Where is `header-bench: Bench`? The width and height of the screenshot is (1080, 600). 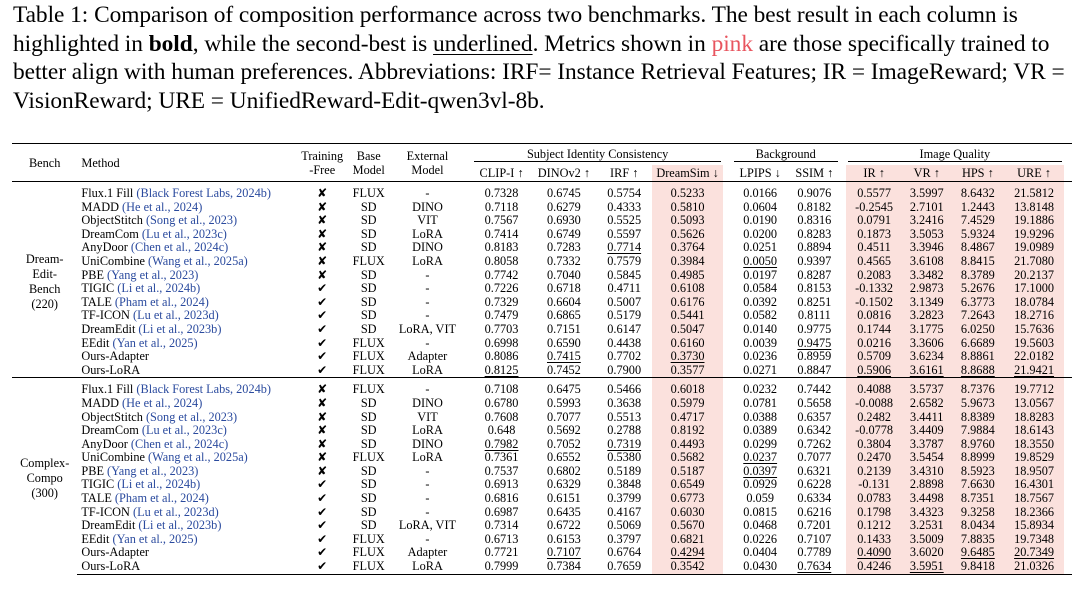 header-bench: Bench is located at coordinates (44, 162).